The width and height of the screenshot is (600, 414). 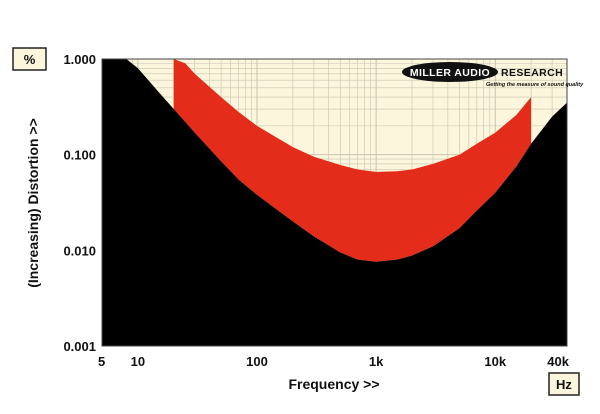 I want to click on y-tick-label: 0.010, so click(x=79, y=250).